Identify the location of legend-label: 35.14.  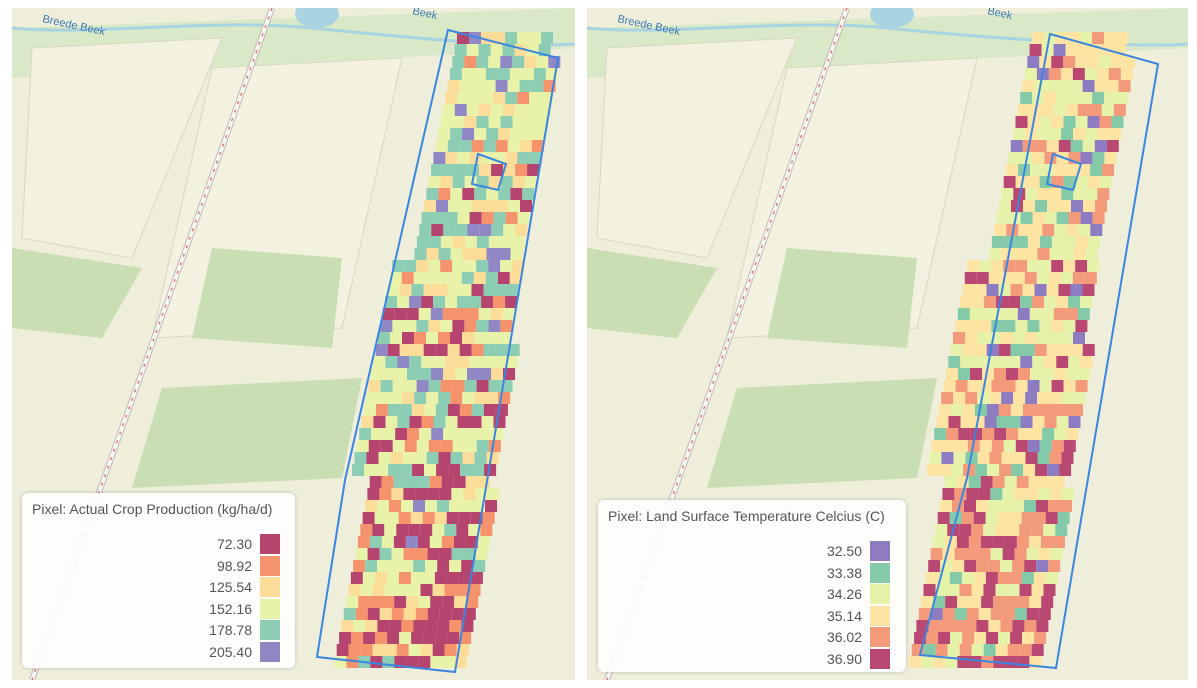
(844, 615).